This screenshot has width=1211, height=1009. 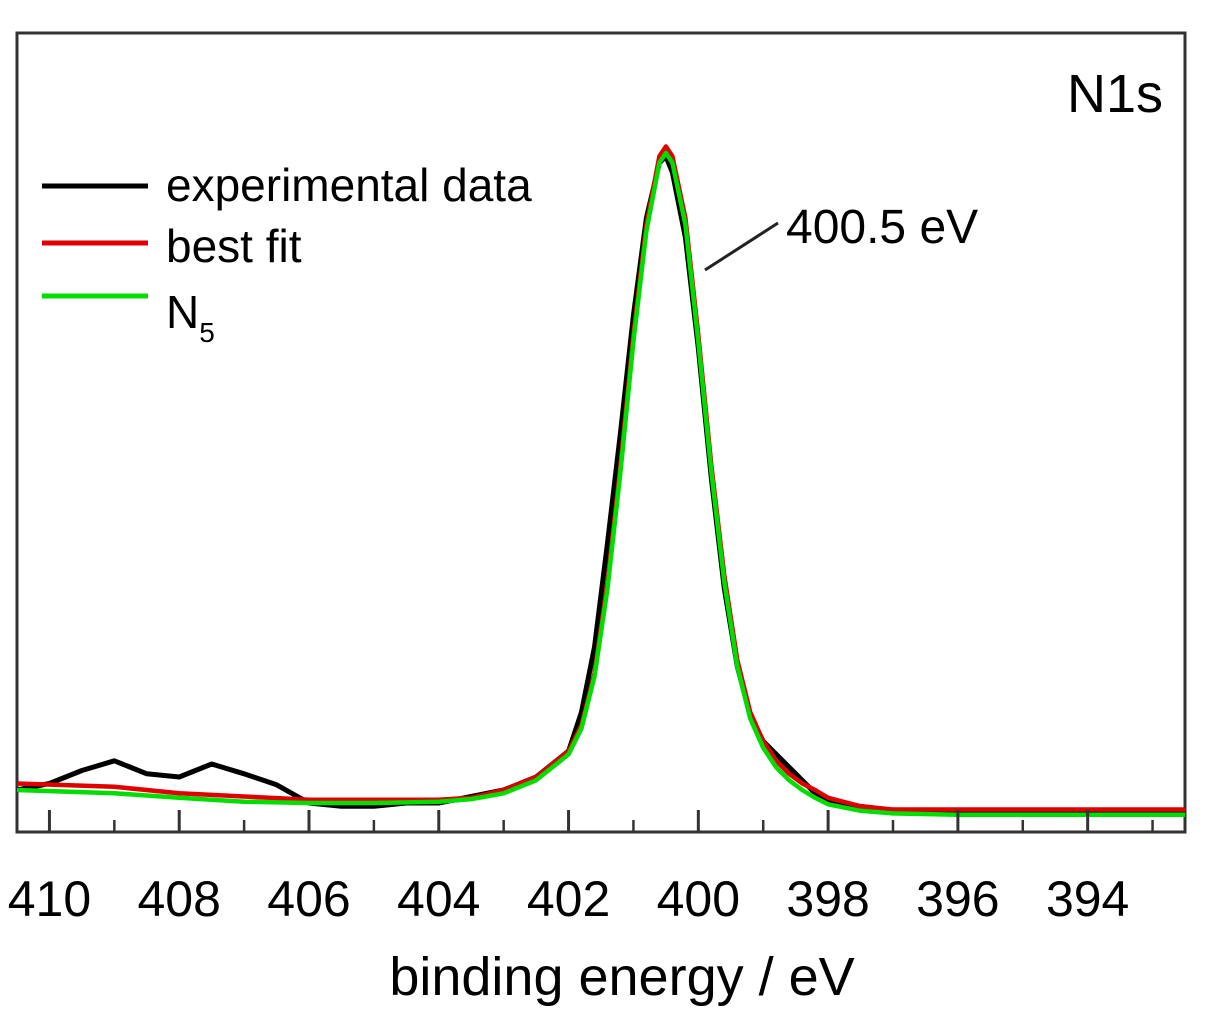 I want to click on legend-label-n5: N5, so click(x=190, y=317).